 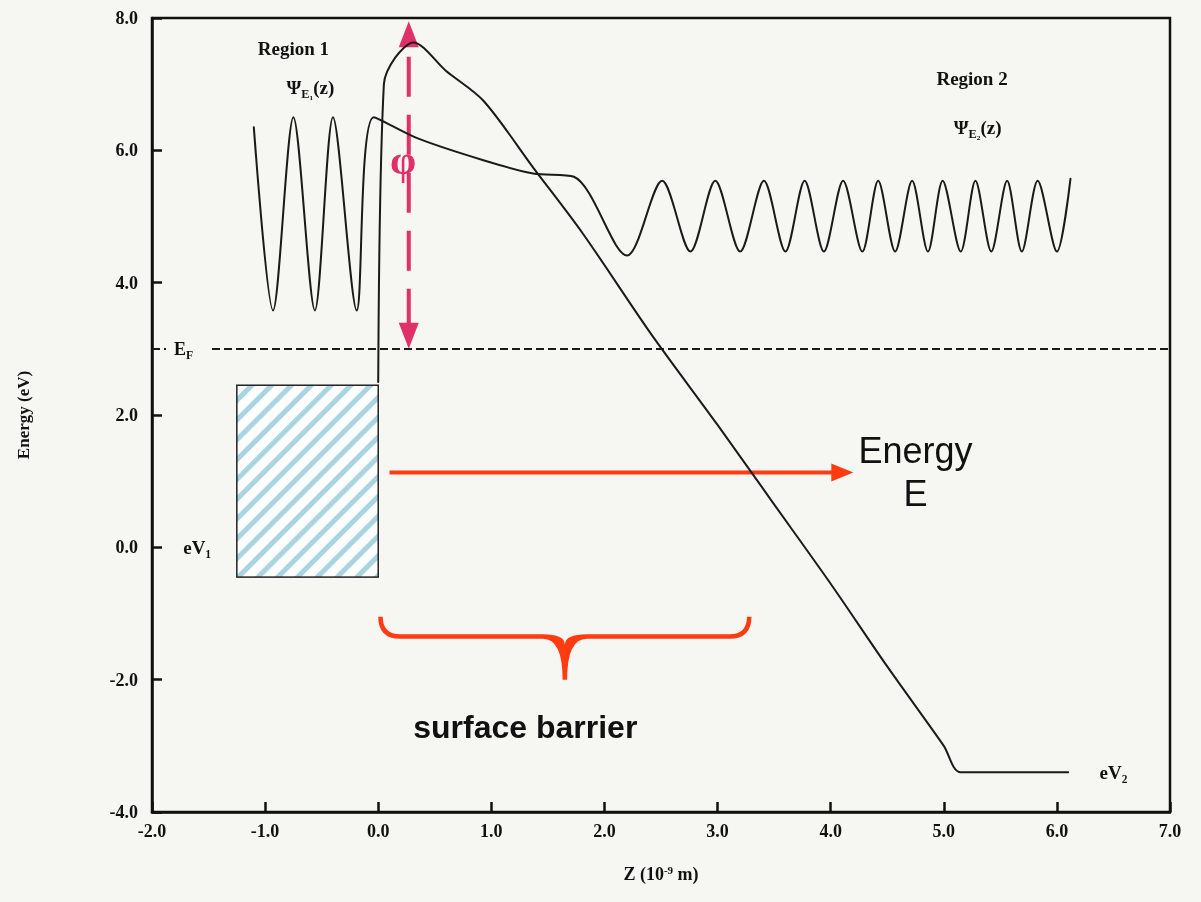 What do you see at coordinates (126, 150) in the screenshot?
I see `y-tick-label: 6.0` at bounding box center [126, 150].